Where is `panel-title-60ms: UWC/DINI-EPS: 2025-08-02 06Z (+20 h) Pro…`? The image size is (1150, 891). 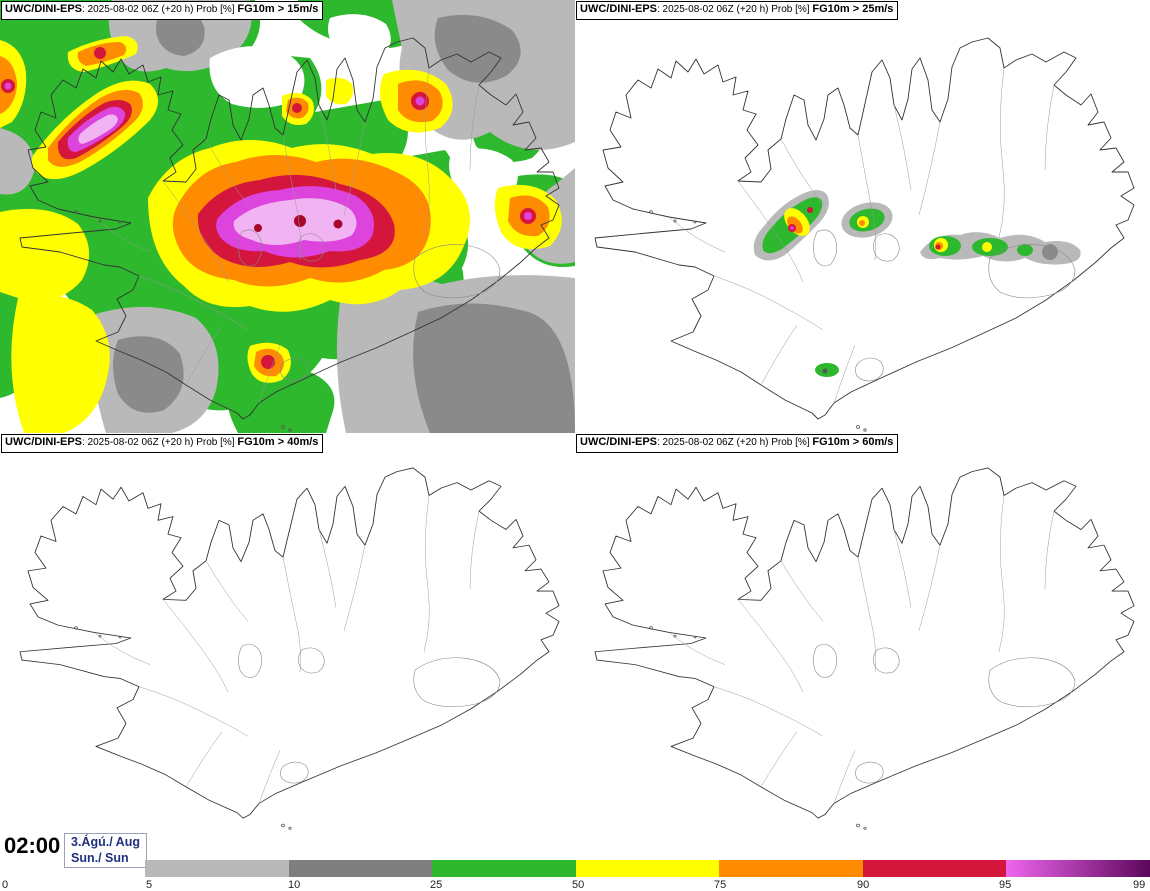
panel-title-60ms: UWC/DINI-EPS: 2025-08-02 06Z (+20 h) Pro… is located at coordinates (737, 443).